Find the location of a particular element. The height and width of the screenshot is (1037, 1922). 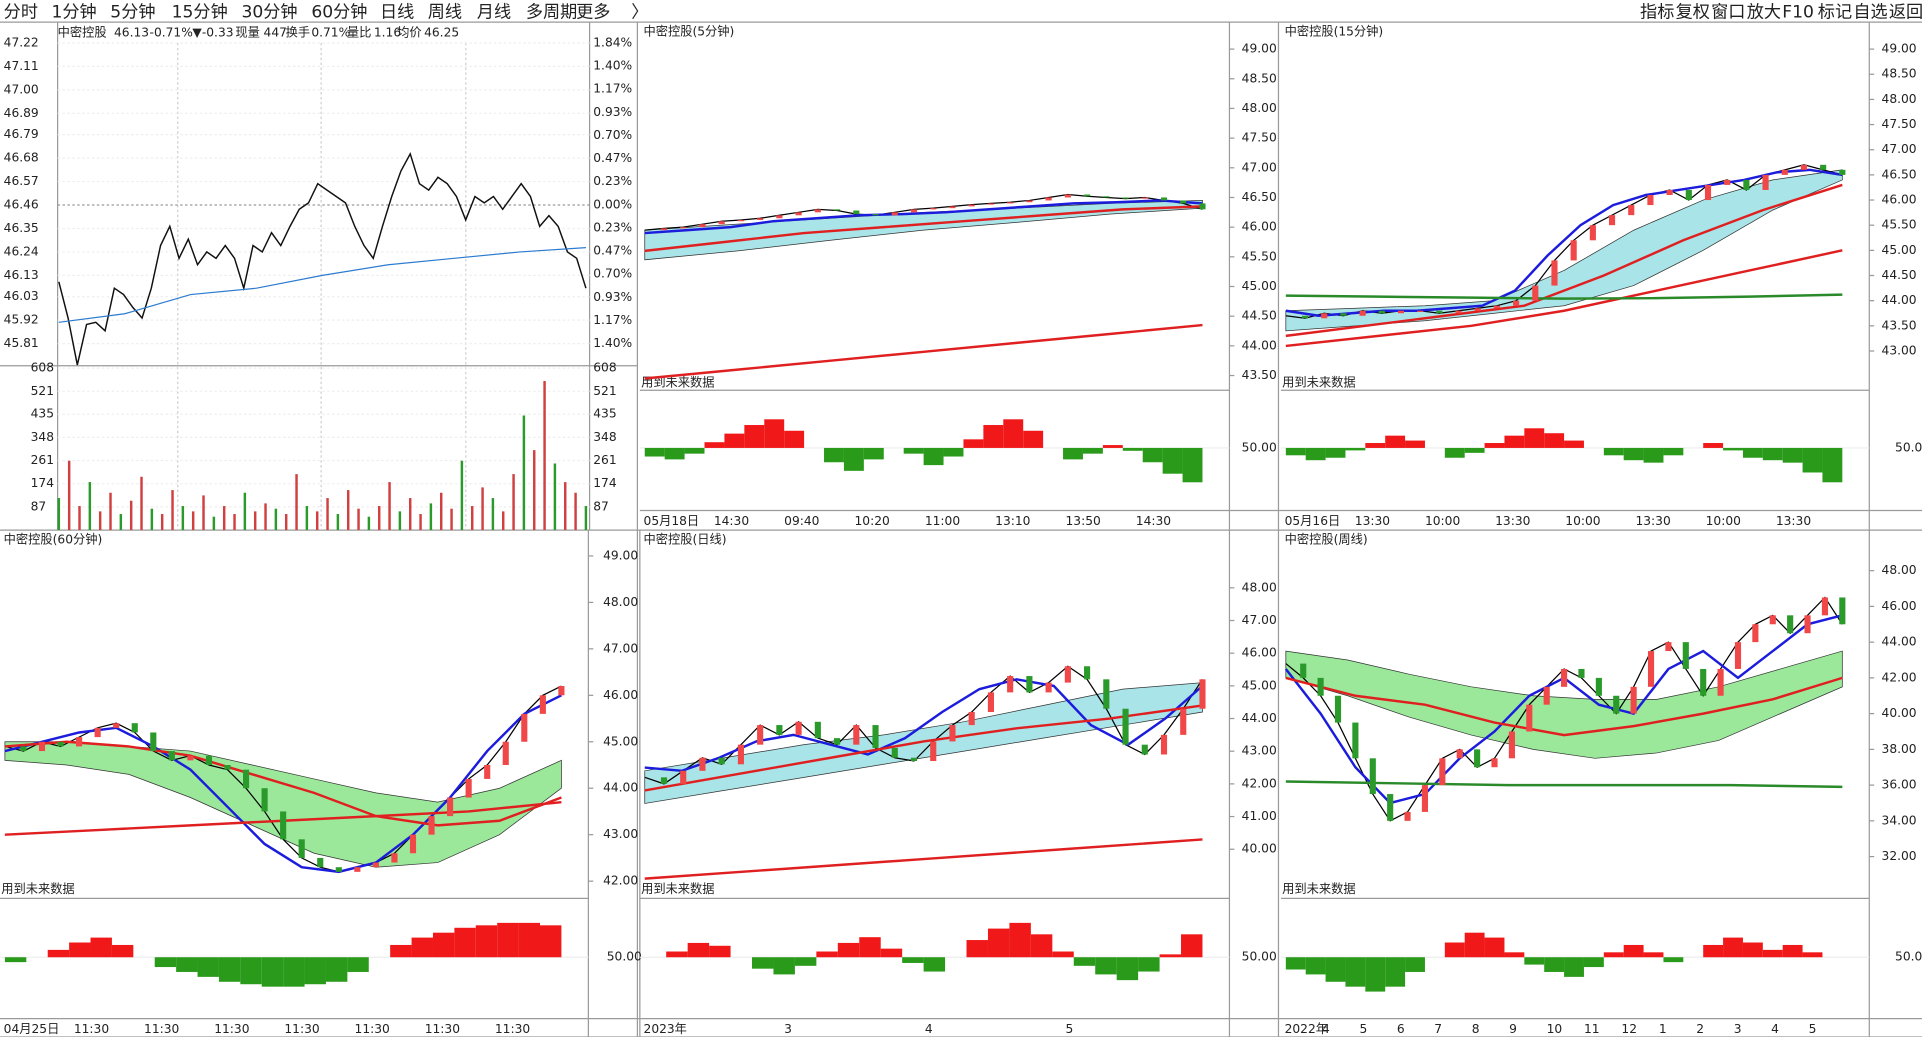

period-tab: 5分钟 is located at coordinates (132, 12).